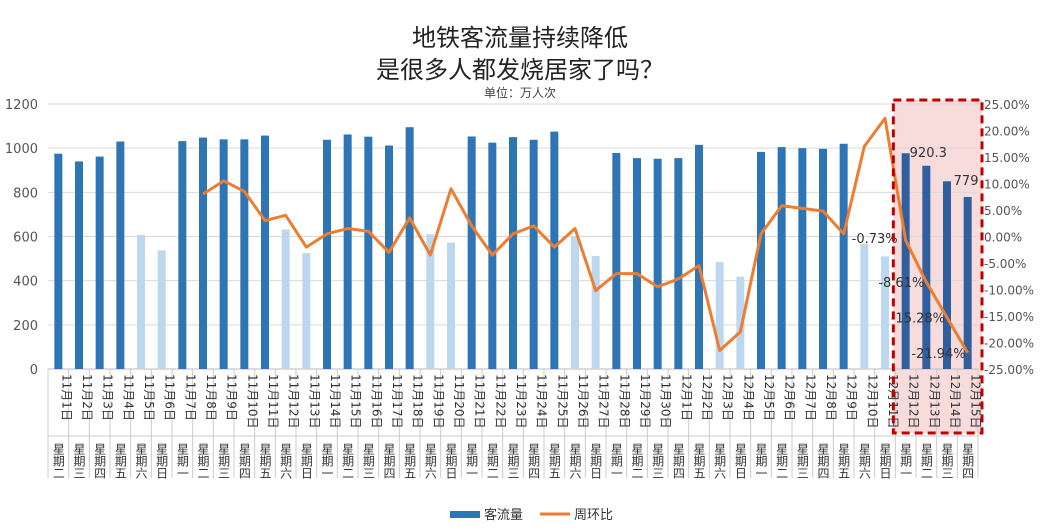 Image resolution: width=1045 pixels, height=531 pixels. Describe the element at coordinates (1007, 132) in the screenshot. I see `right-axis-tick: 20.00%` at that location.